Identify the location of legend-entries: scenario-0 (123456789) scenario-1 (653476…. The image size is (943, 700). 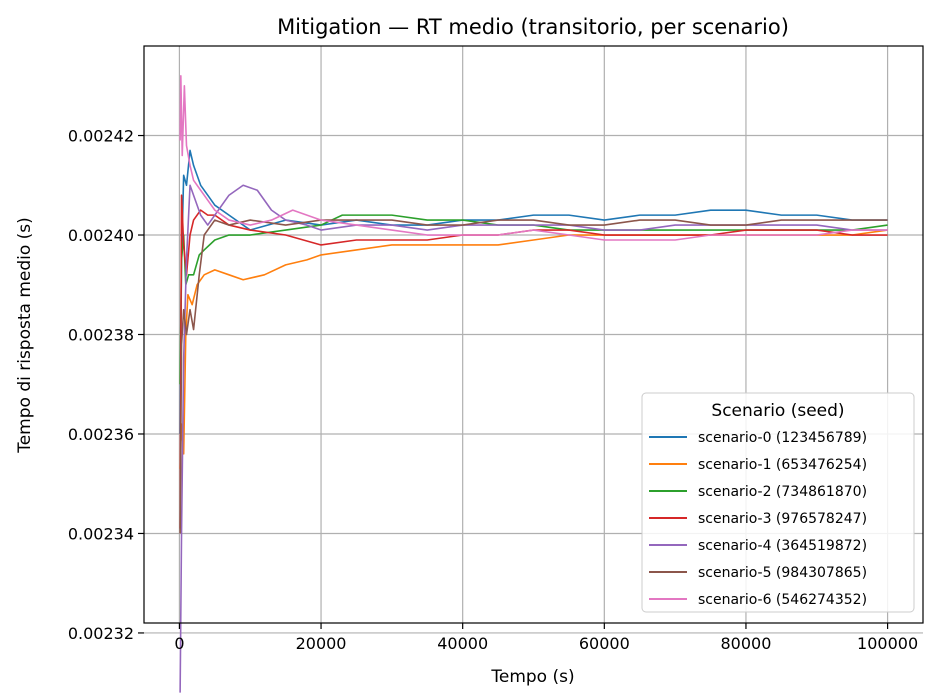
(758, 519).